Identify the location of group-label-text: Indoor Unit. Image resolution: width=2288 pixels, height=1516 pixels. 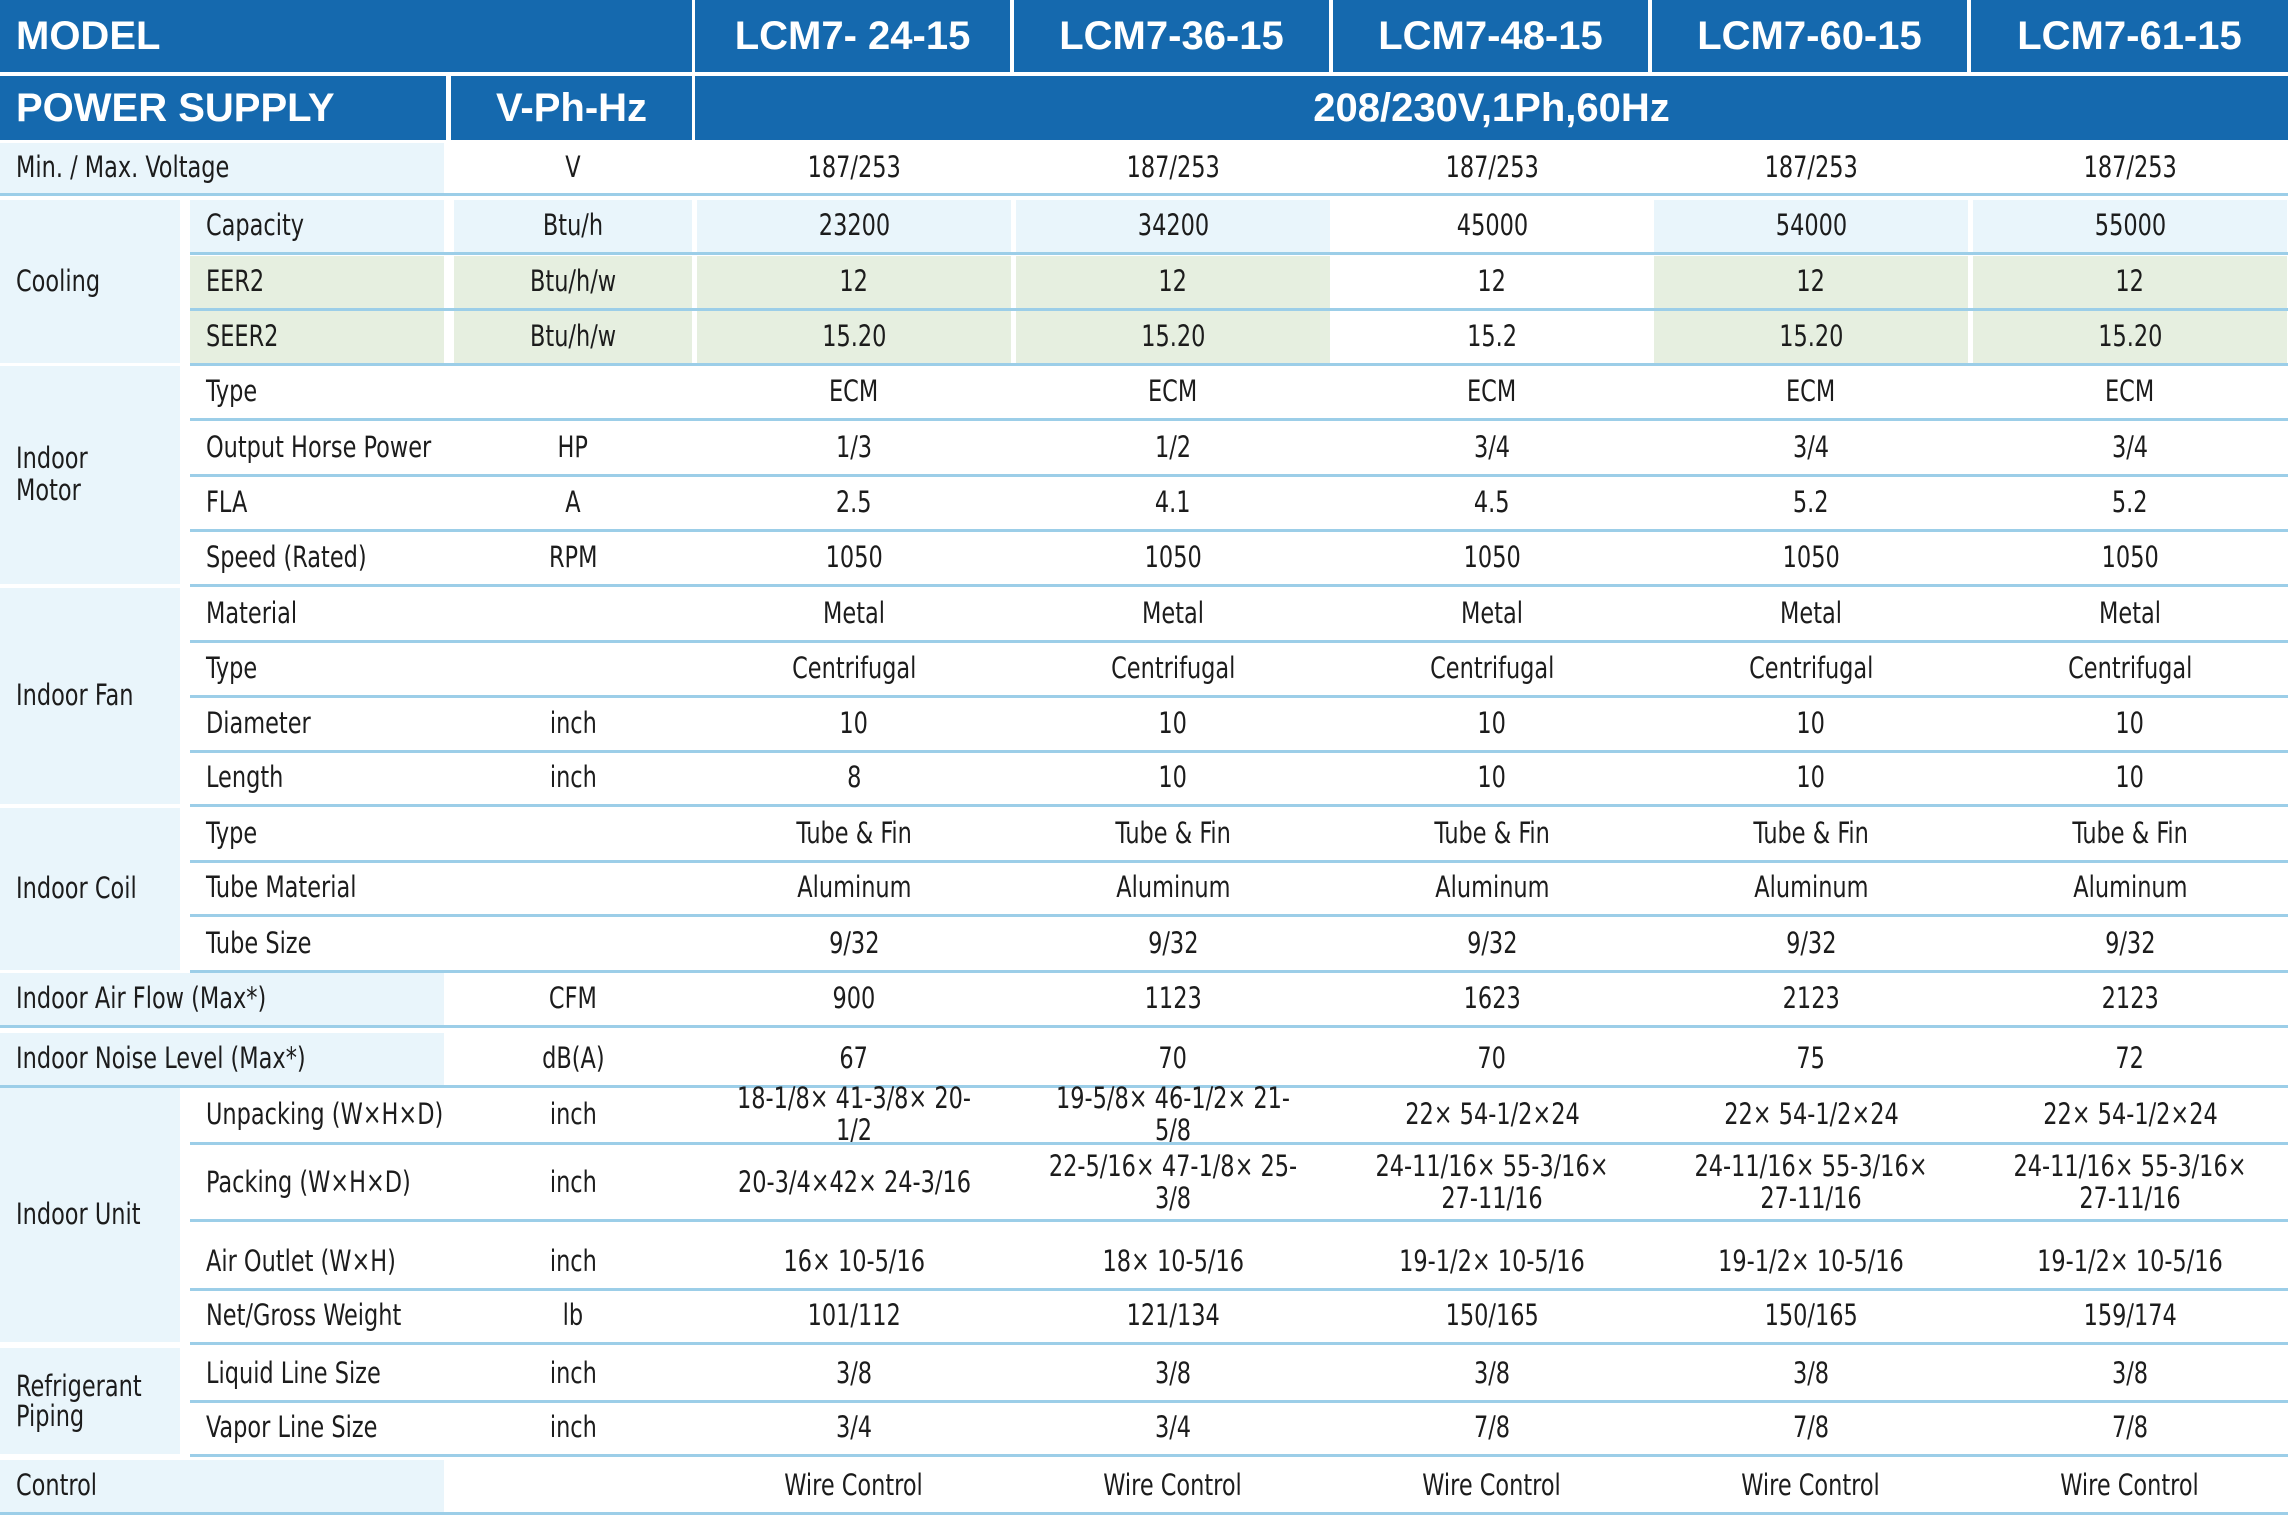
(78, 1214).